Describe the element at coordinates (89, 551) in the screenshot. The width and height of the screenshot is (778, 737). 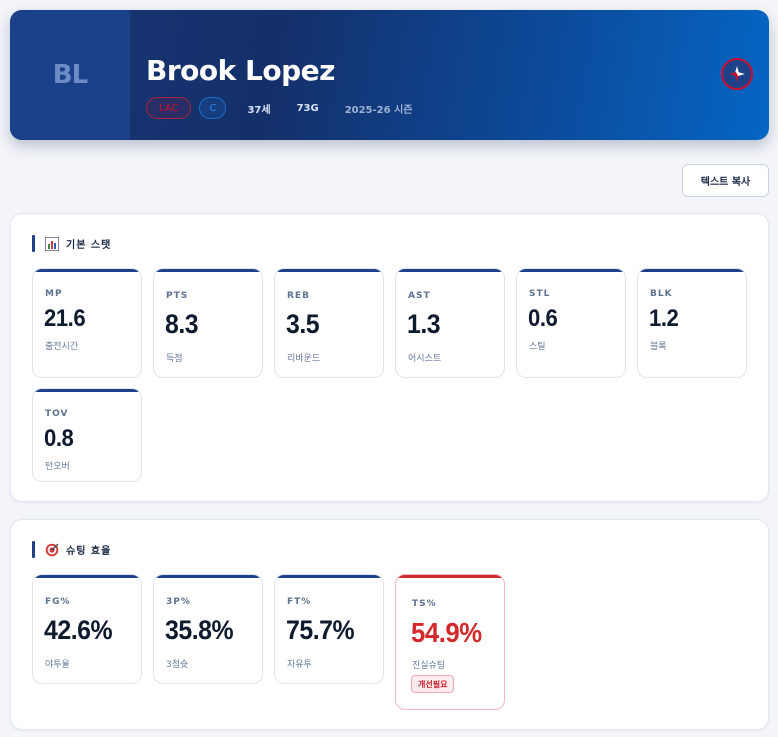
I see `section-title: 슈팅 효율` at that location.